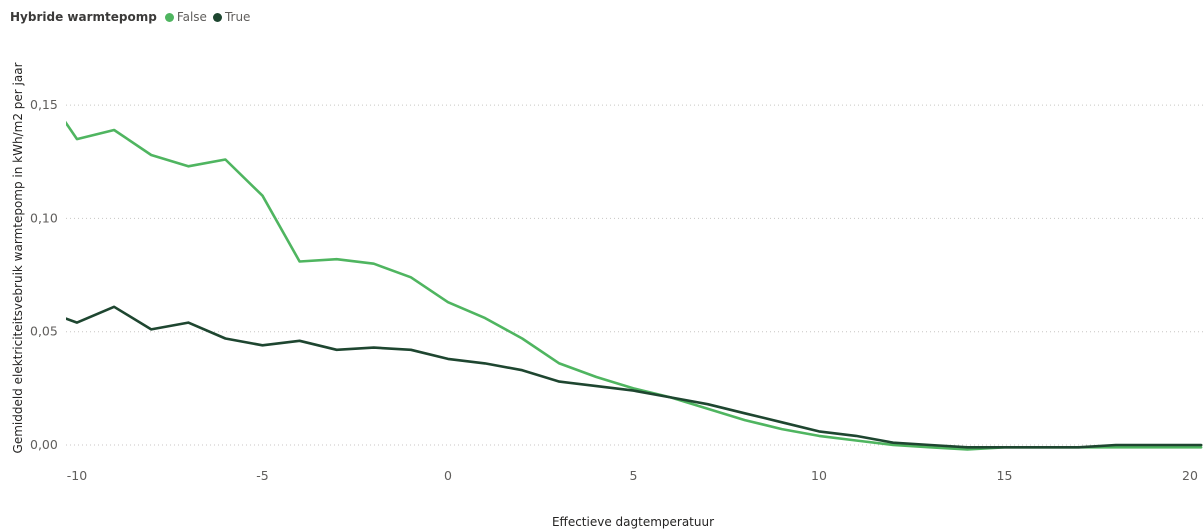  Describe the element at coordinates (1005, 475) in the screenshot. I see `x-tick-label: 15` at that location.